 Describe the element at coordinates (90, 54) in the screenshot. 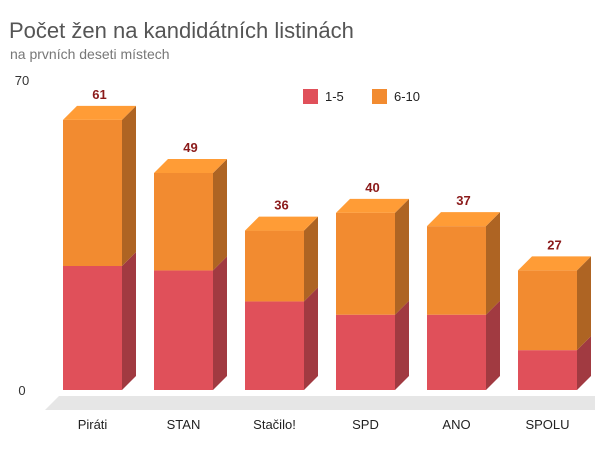

I see `chart-subtitle: na prvních deseti místech` at that location.